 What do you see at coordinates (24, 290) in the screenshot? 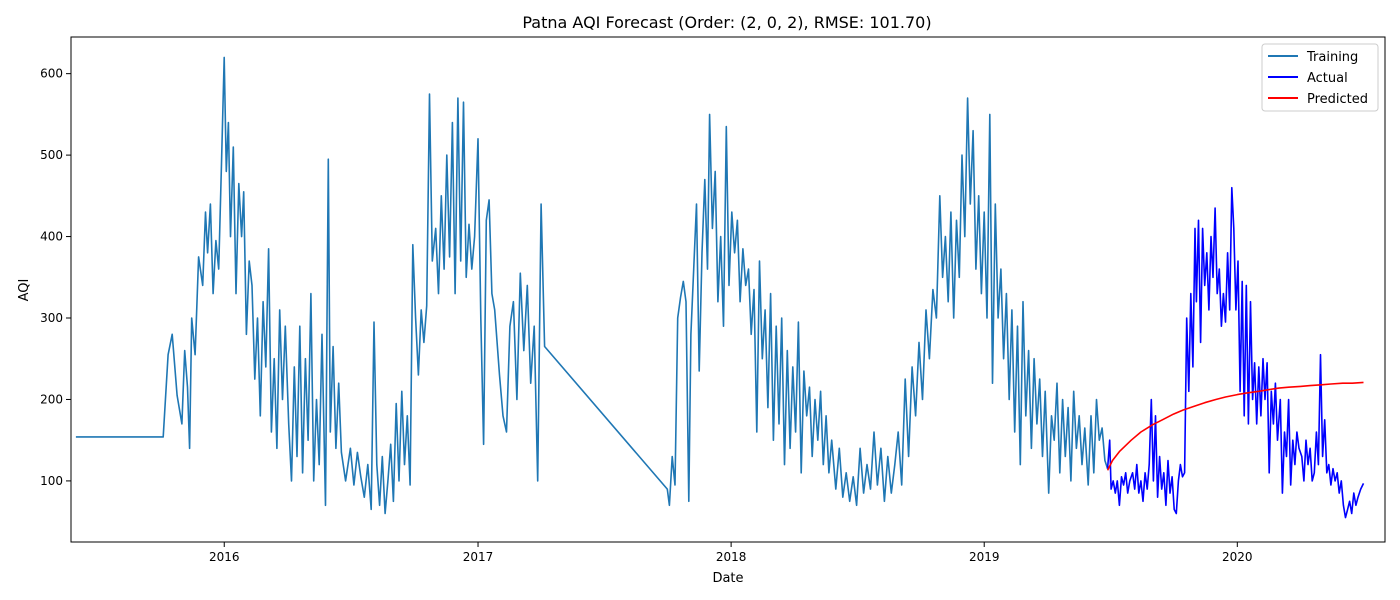
I see `y-axis-label: AQI` at bounding box center [24, 290].